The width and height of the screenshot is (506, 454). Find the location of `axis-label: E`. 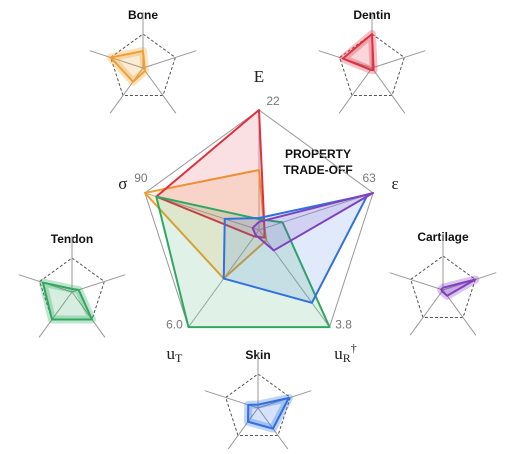

axis-label: E is located at coordinates (259, 76).